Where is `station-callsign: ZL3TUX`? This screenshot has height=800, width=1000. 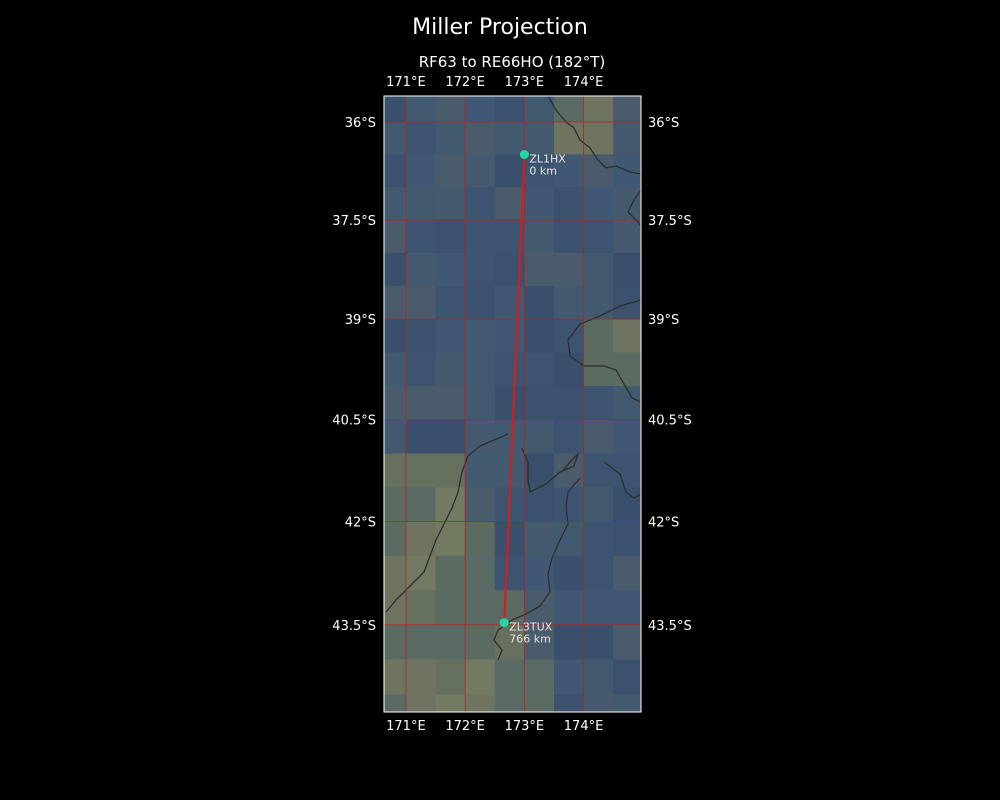 station-callsign: ZL3TUX is located at coordinates (530, 627).